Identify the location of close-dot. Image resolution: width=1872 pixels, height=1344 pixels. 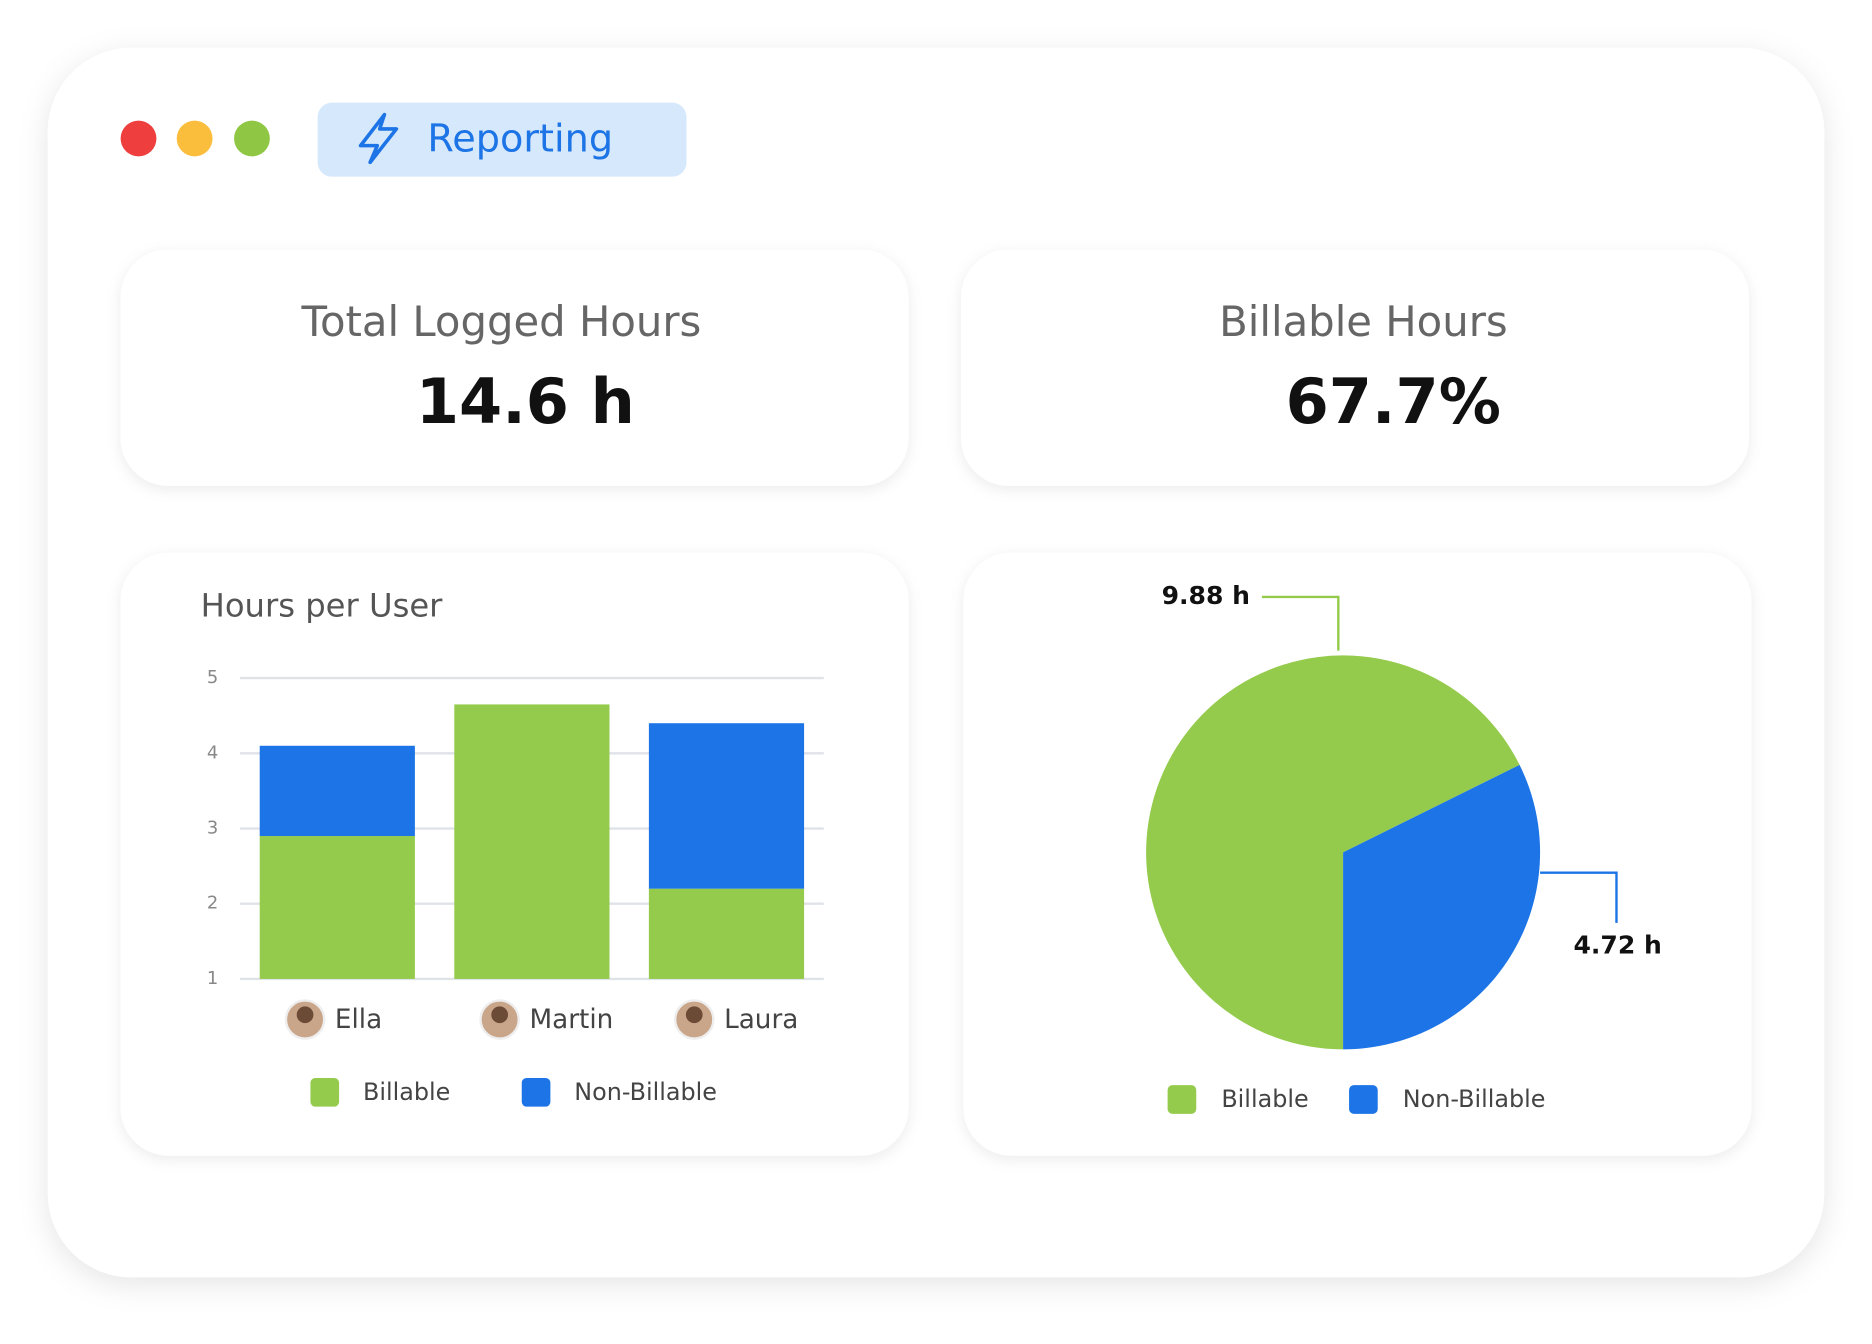
(138, 138).